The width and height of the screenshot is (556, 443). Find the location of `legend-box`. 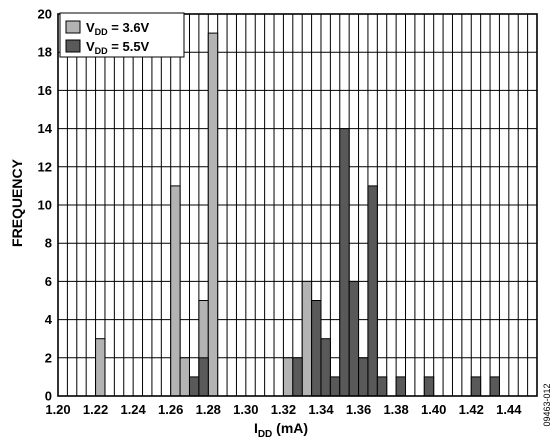

legend-box is located at coordinates (122, 35).